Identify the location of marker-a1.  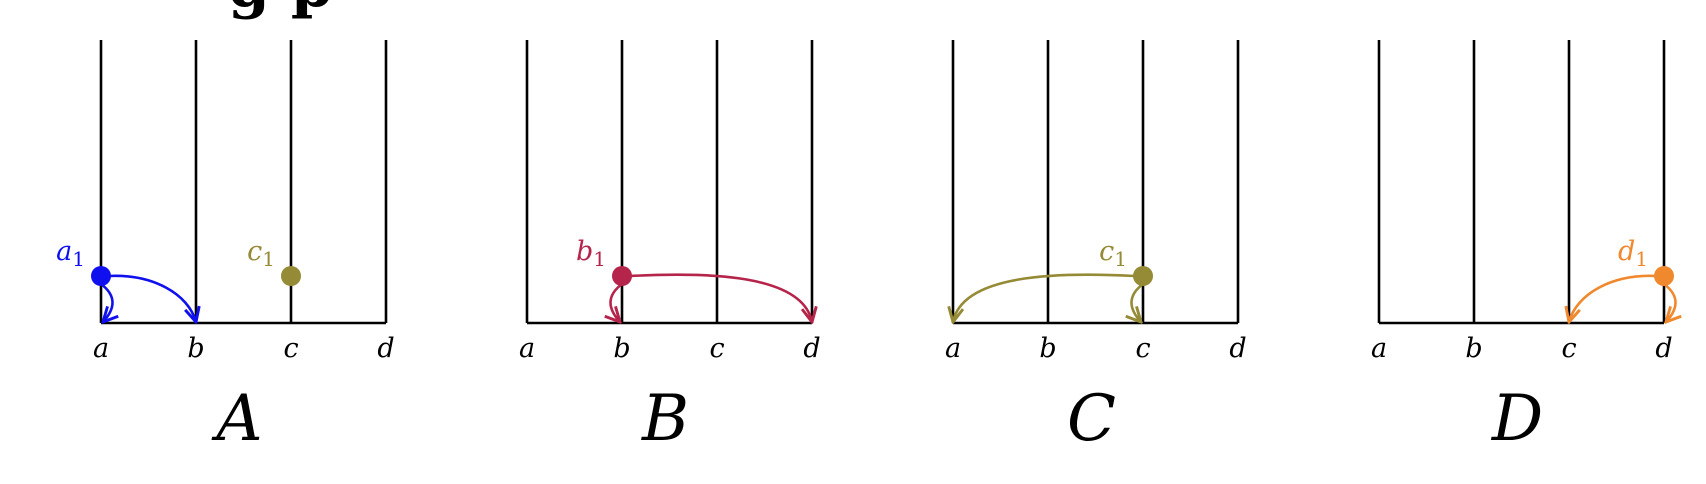
(101, 276).